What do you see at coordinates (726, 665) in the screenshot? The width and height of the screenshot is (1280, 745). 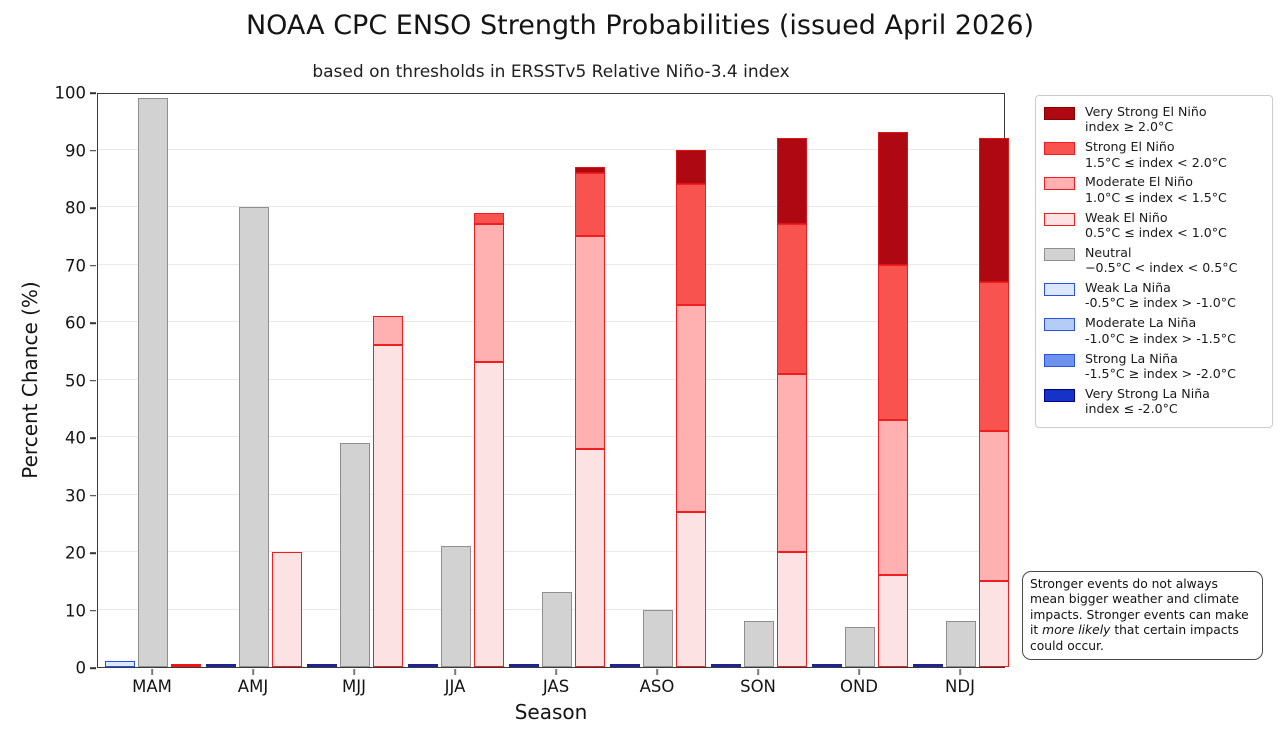 I see `zero-bar-la_nina-SON` at bounding box center [726, 665].